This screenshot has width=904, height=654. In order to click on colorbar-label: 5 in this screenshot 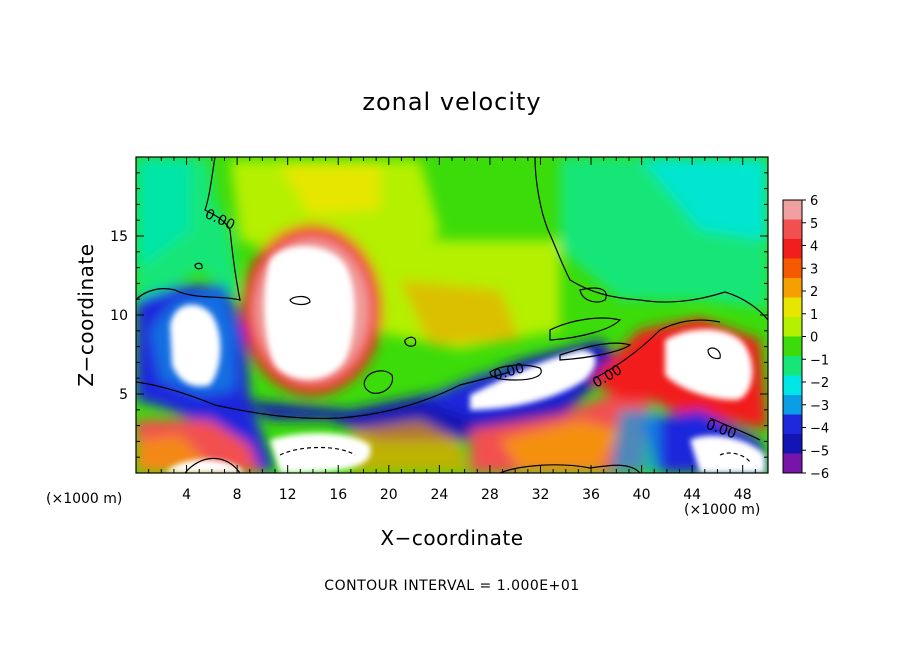, I will do `click(814, 224)`.